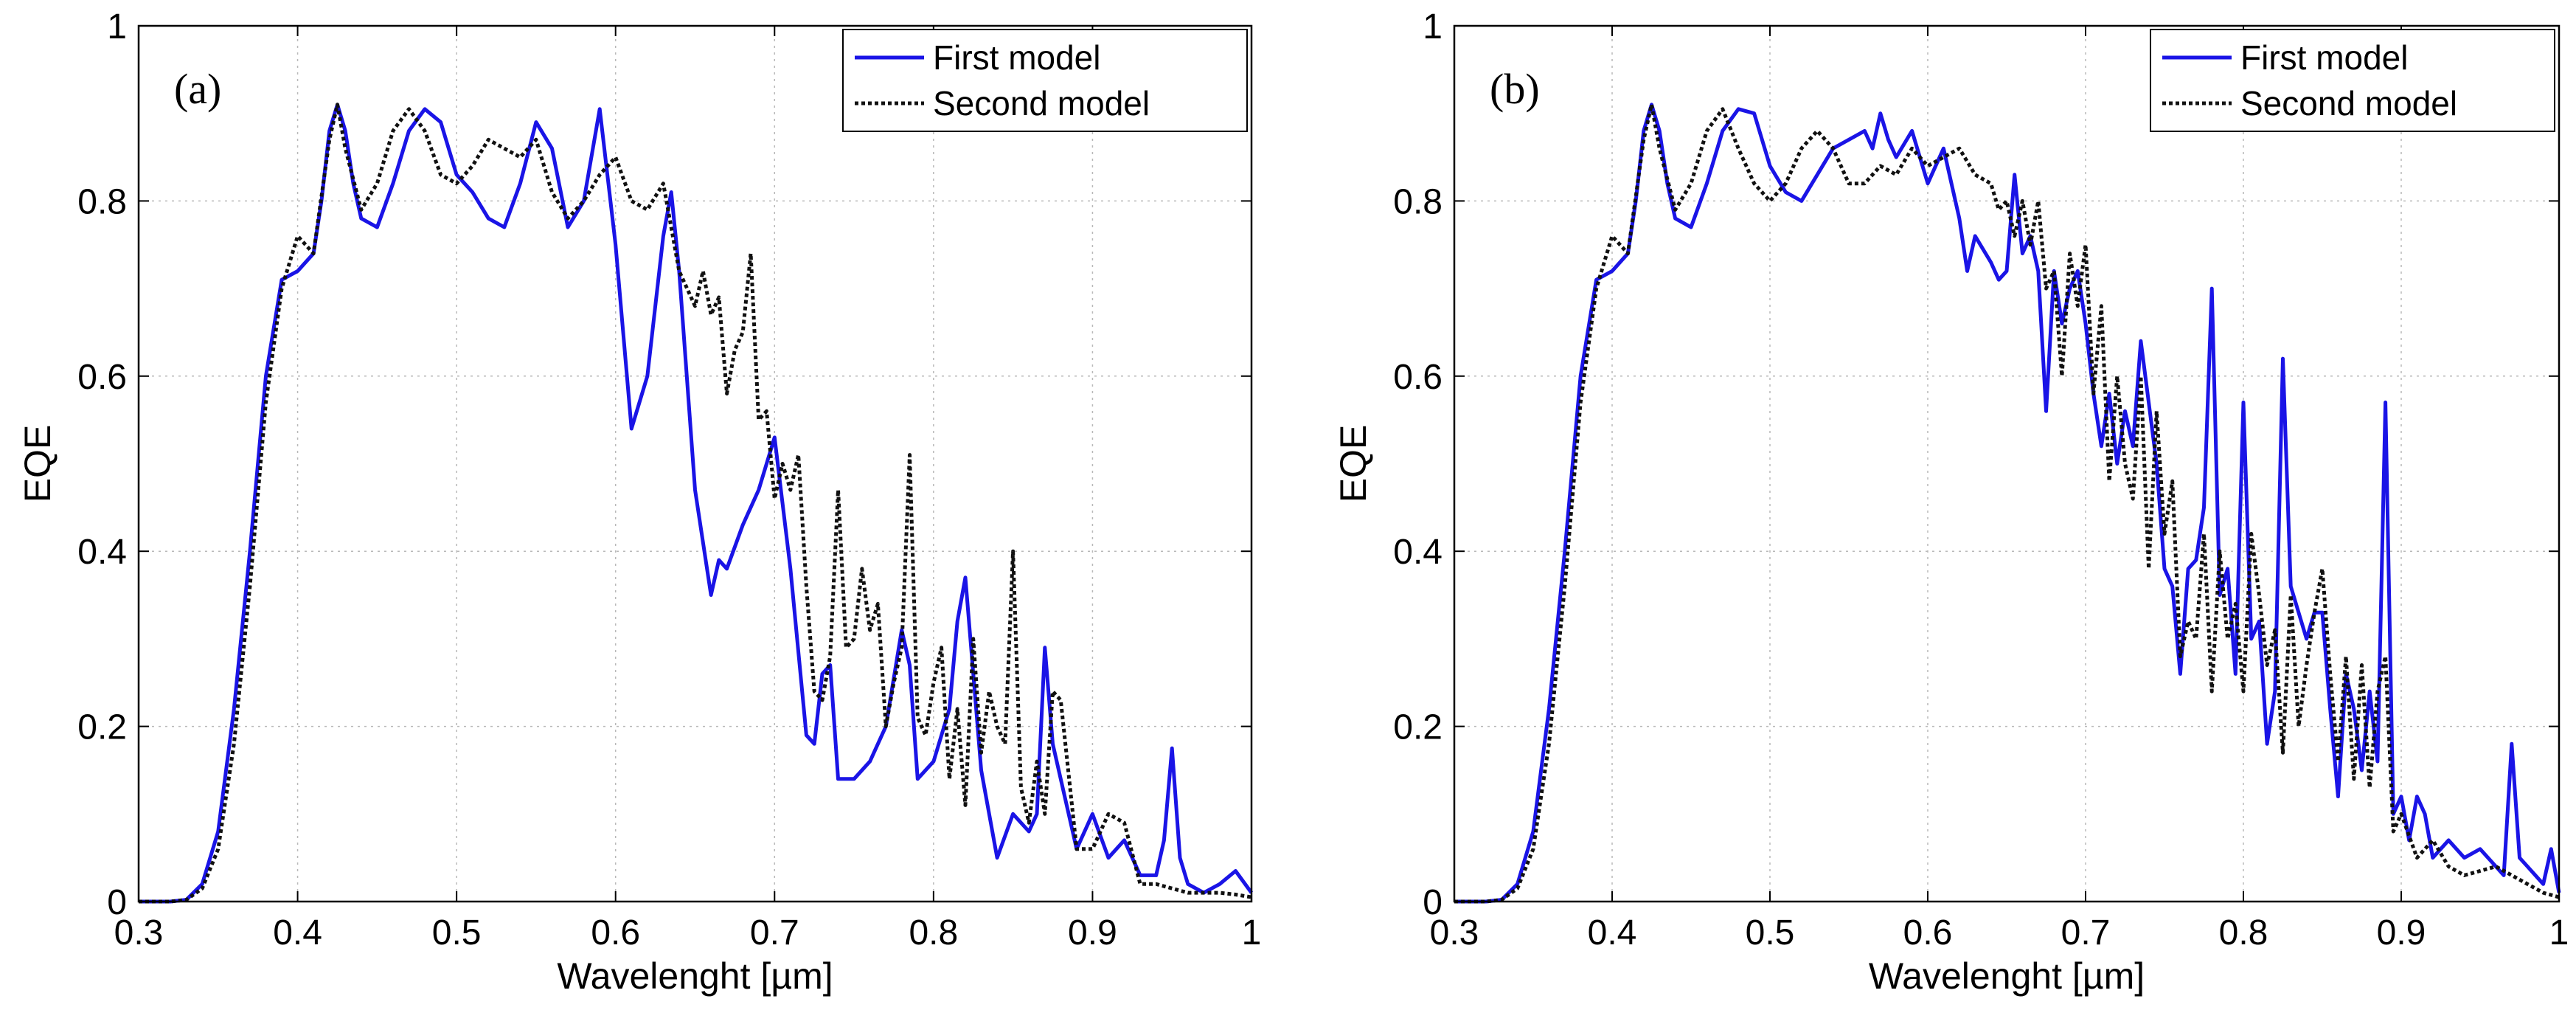  What do you see at coordinates (197, 89) in the screenshot?
I see `panel-label: (a)` at bounding box center [197, 89].